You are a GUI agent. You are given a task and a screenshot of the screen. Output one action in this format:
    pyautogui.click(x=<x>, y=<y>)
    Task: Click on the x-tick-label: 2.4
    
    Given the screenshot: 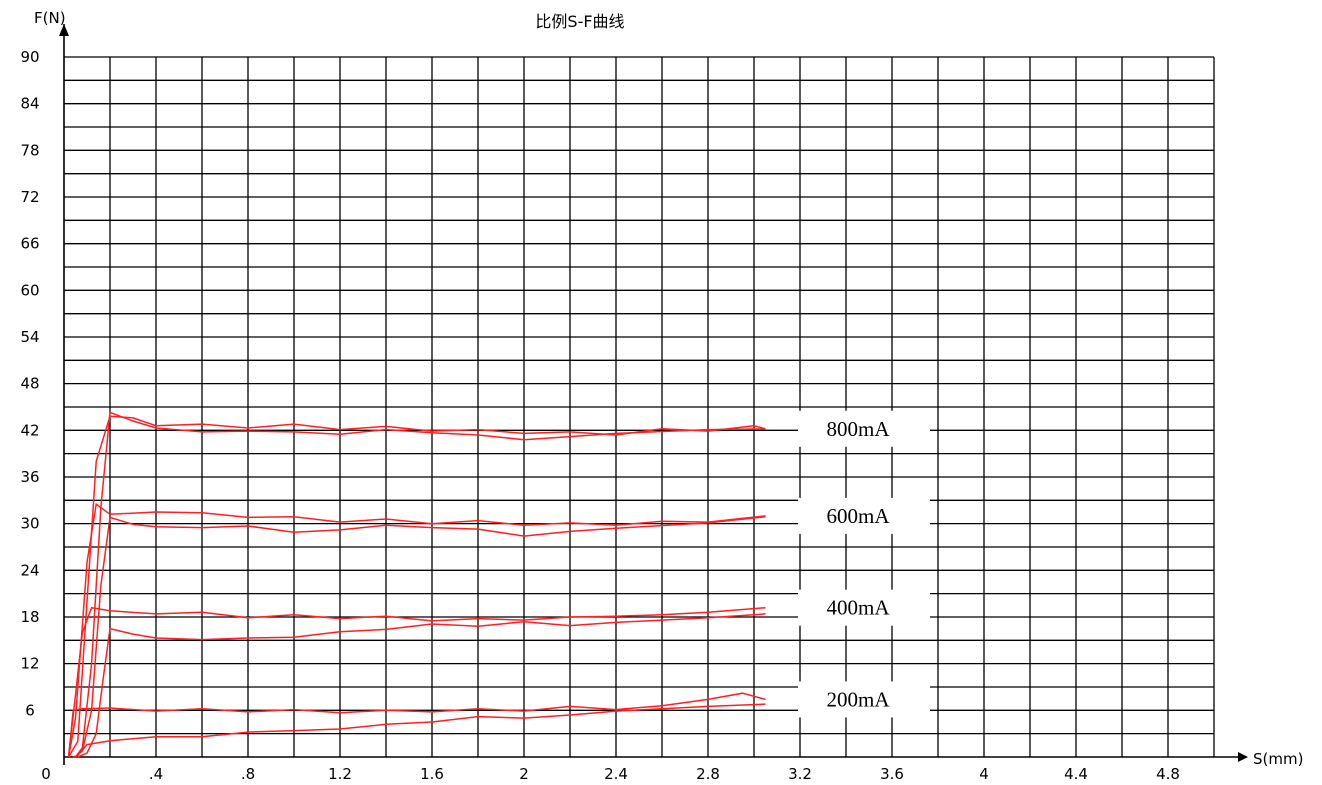 What is the action you would take?
    pyautogui.click(x=616, y=774)
    